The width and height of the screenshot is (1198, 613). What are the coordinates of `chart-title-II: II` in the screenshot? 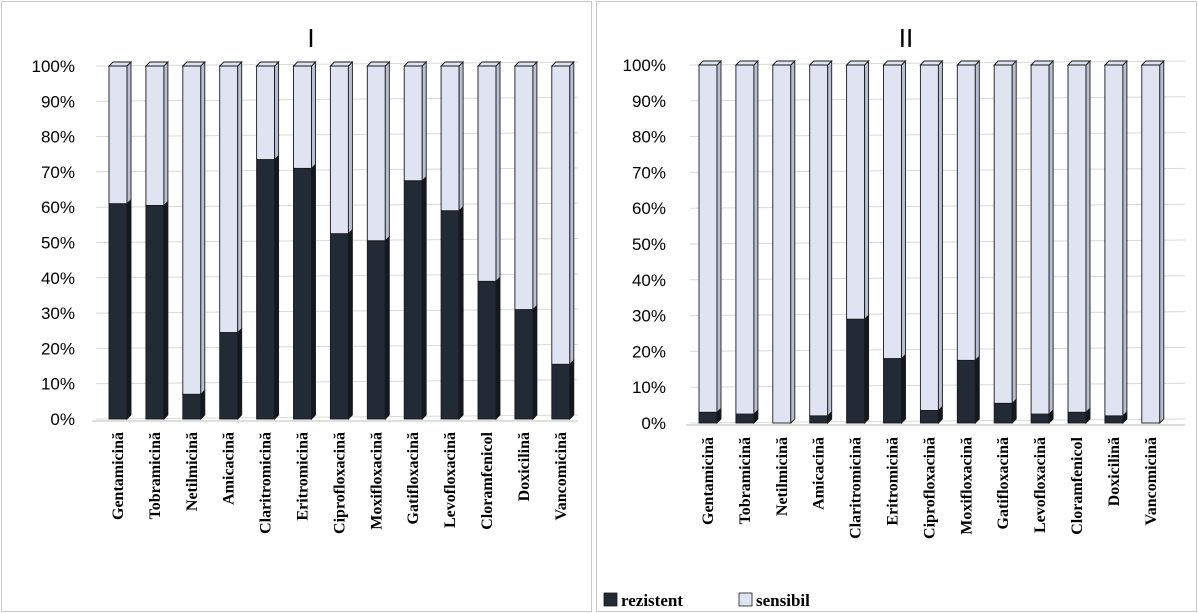 It's located at (906, 38).